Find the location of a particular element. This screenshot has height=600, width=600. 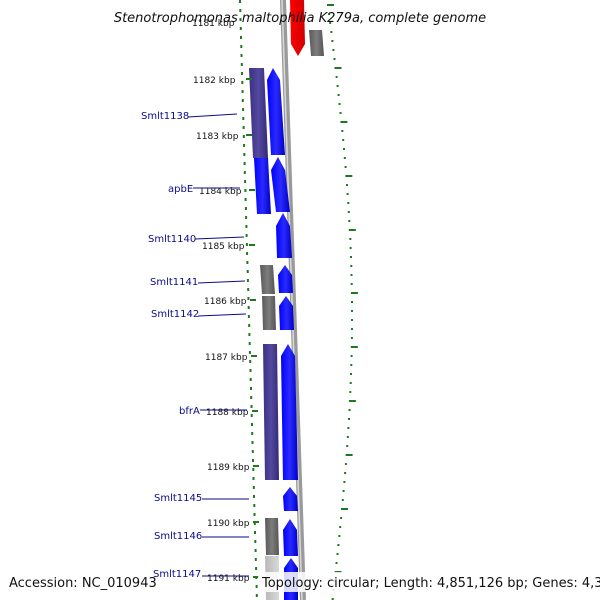

gene-label: Smlt1146 is located at coordinates (178, 536).